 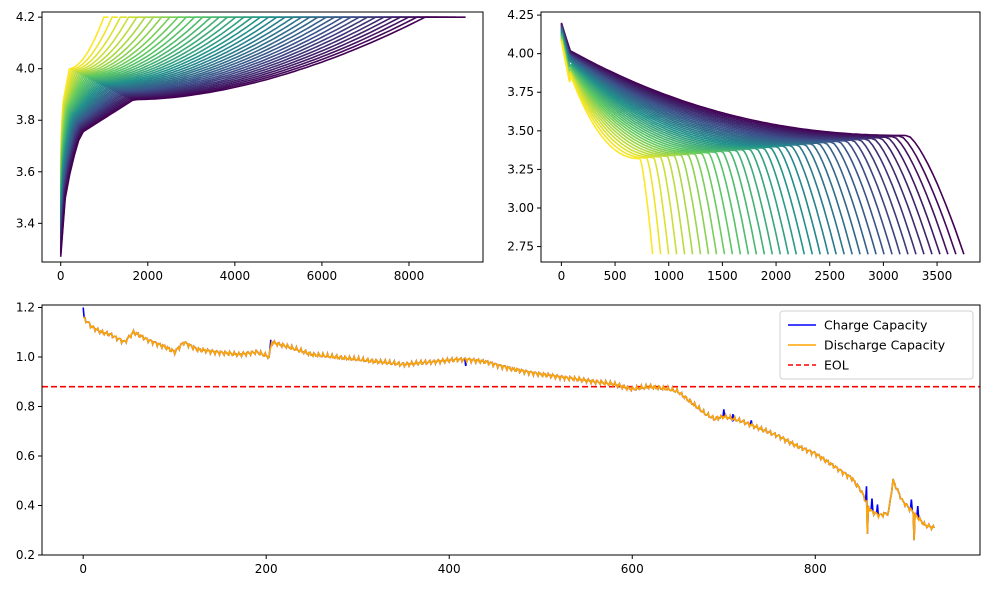 I want to click on charge-voltage-x-tick-label: 8000, so click(x=409, y=276).